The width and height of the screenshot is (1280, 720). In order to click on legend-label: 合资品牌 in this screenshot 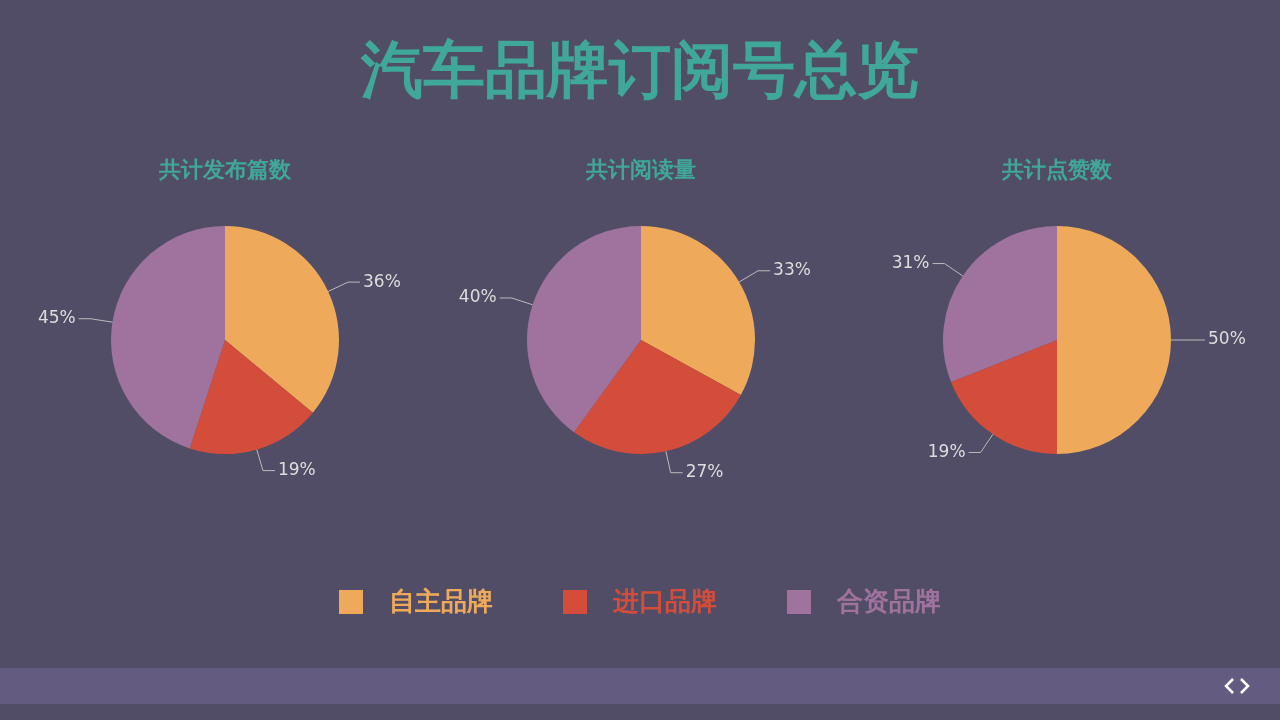, I will do `click(889, 601)`.